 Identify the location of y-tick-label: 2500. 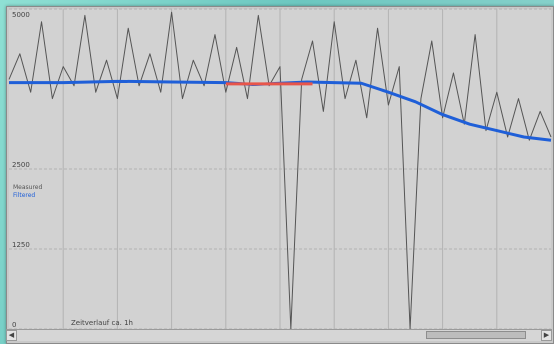
(21, 165).